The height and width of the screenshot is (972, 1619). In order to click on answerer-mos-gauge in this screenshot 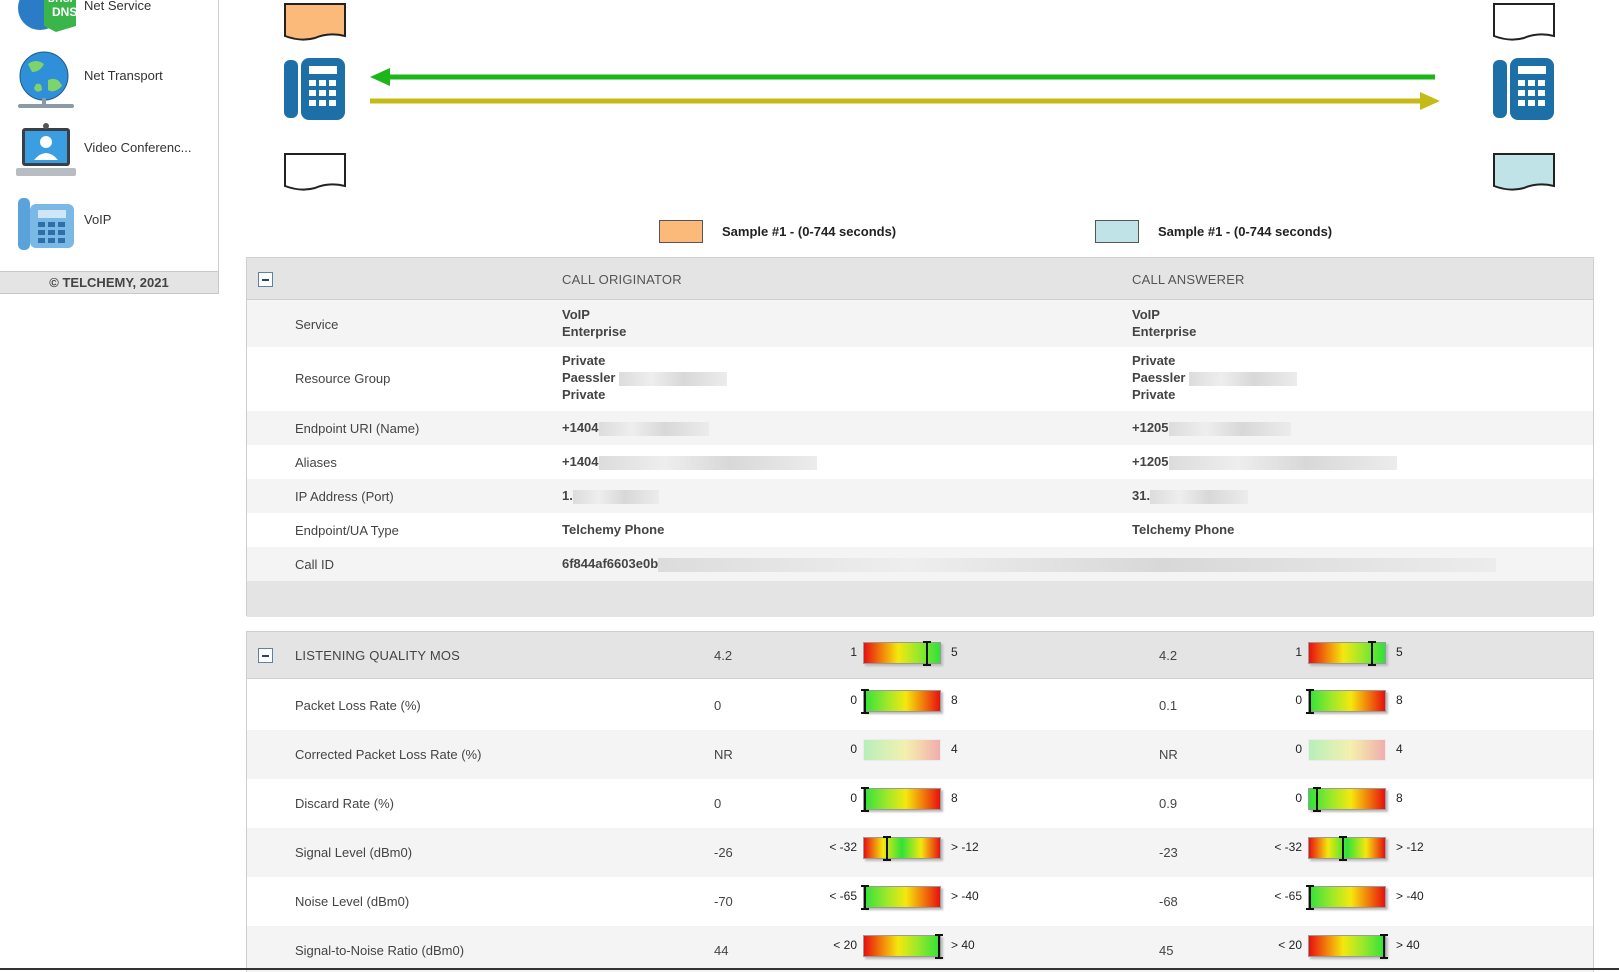, I will do `click(1347, 653)`.